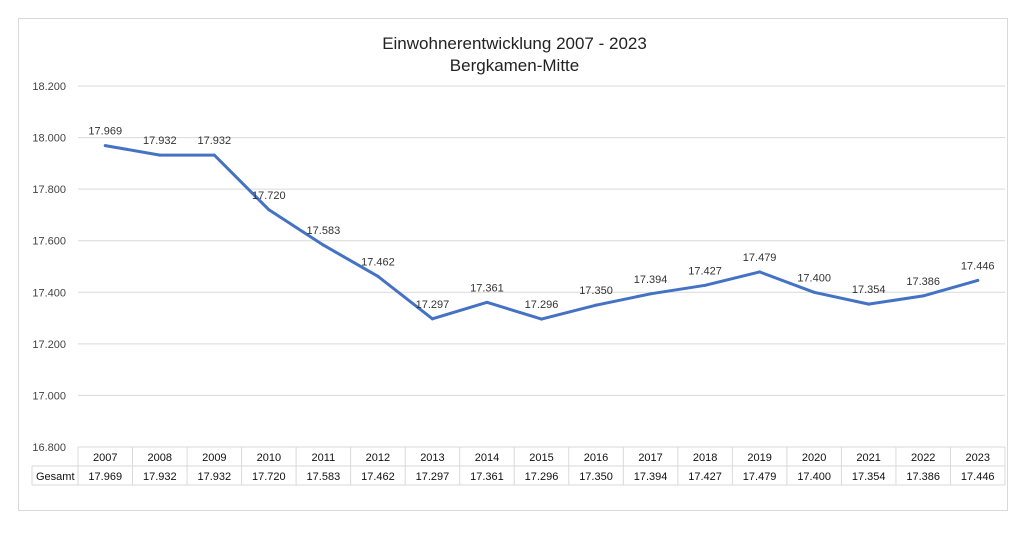  Describe the element at coordinates (596, 458) in the screenshot. I see `x-tick-label: 2016` at that location.